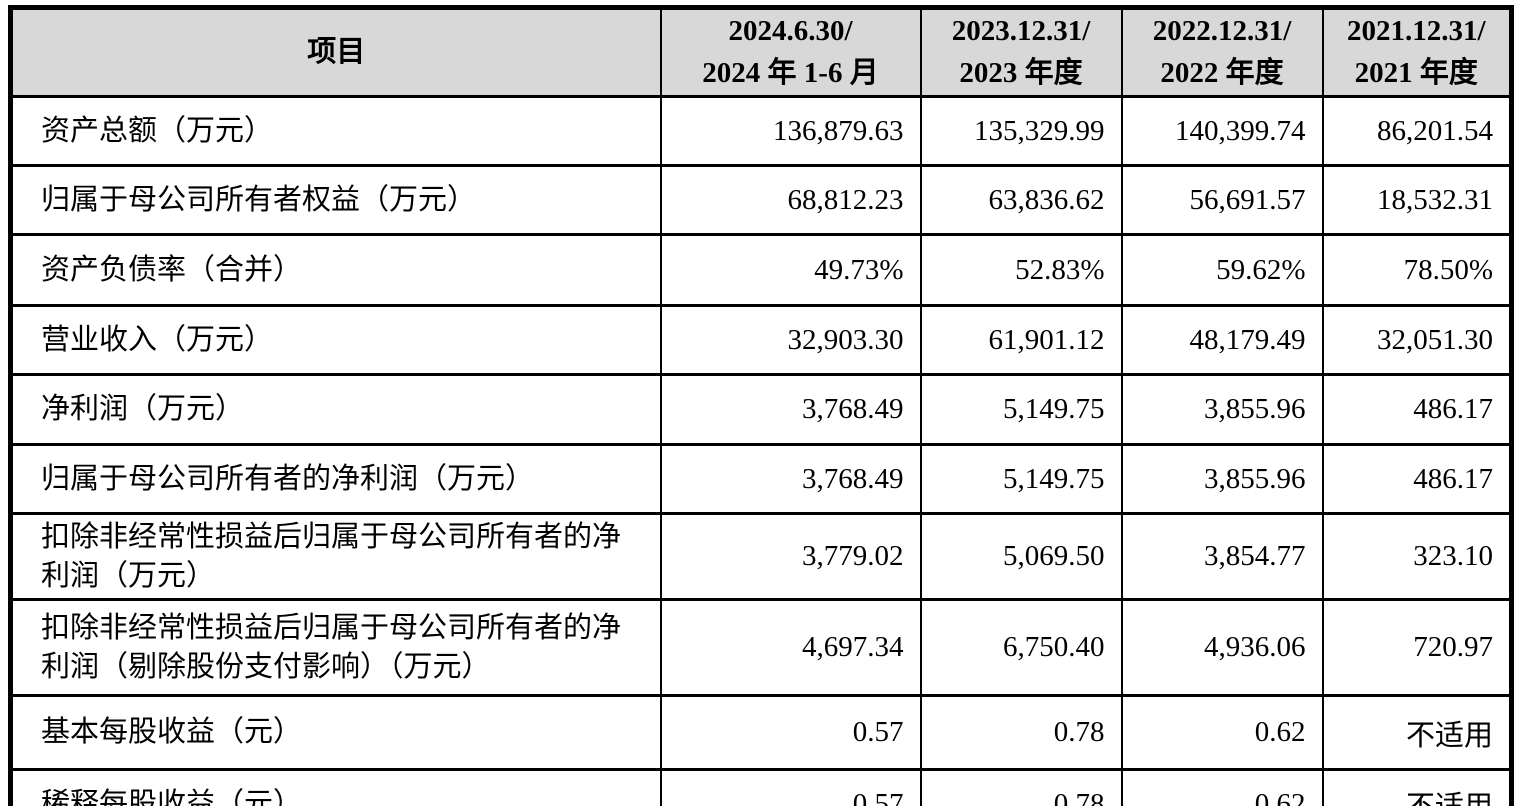 This screenshot has width=1515, height=806. Describe the element at coordinates (790, 31) in the screenshot. I see `header-period-2024-date: 2024.6.30/` at that location.